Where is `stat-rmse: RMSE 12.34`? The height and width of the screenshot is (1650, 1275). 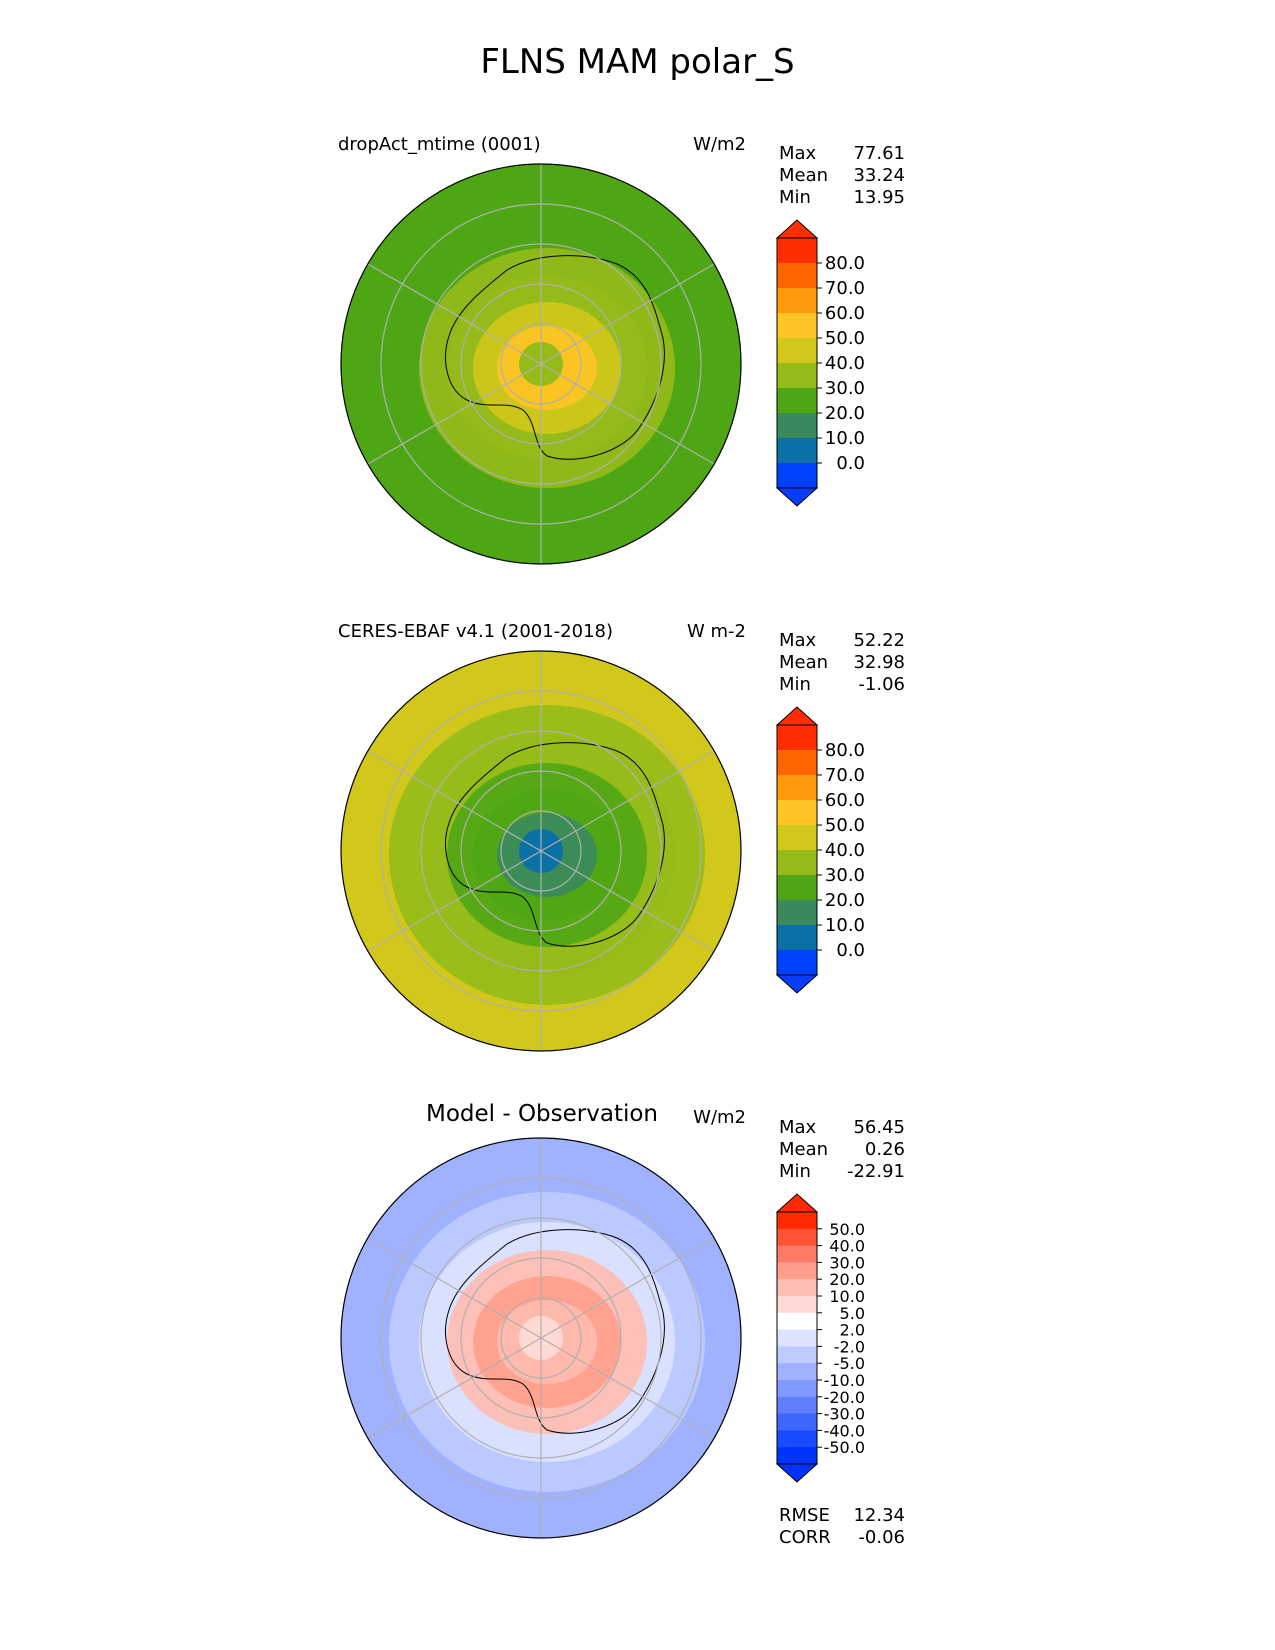
stat-rmse: RMSE 12.34 is located at coordinates (842, 1515).